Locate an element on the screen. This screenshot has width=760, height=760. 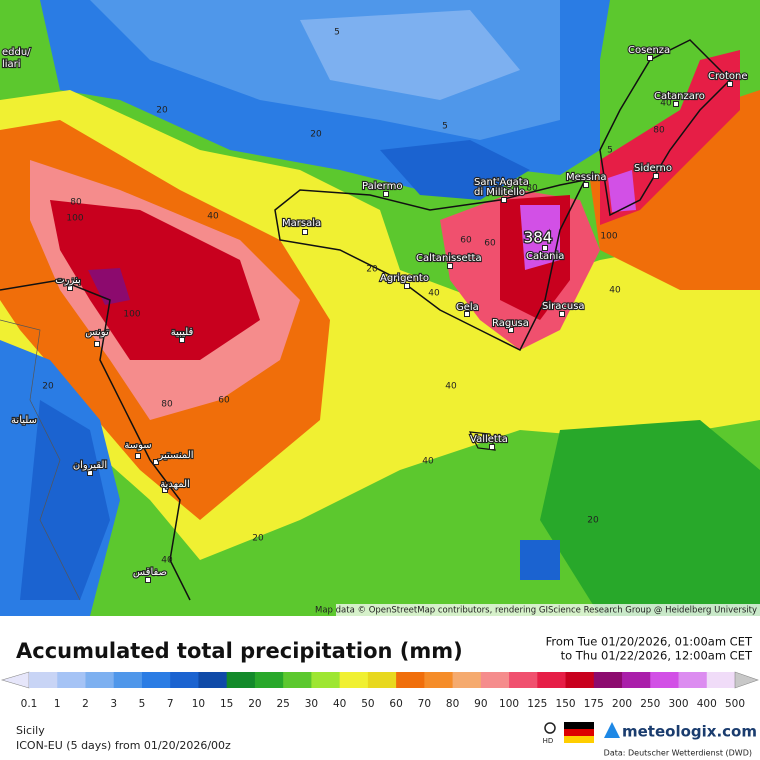
city-label: Marsala is located at coordinates (301, 223).